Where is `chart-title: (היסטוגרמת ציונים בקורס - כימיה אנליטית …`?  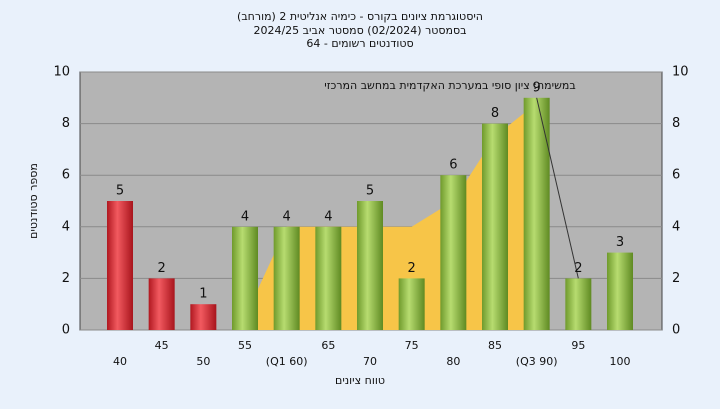
chart-title: (היסטוגרמת ציונים בקורס - כימיה אנליטית … is located at coordinates (360, 16).